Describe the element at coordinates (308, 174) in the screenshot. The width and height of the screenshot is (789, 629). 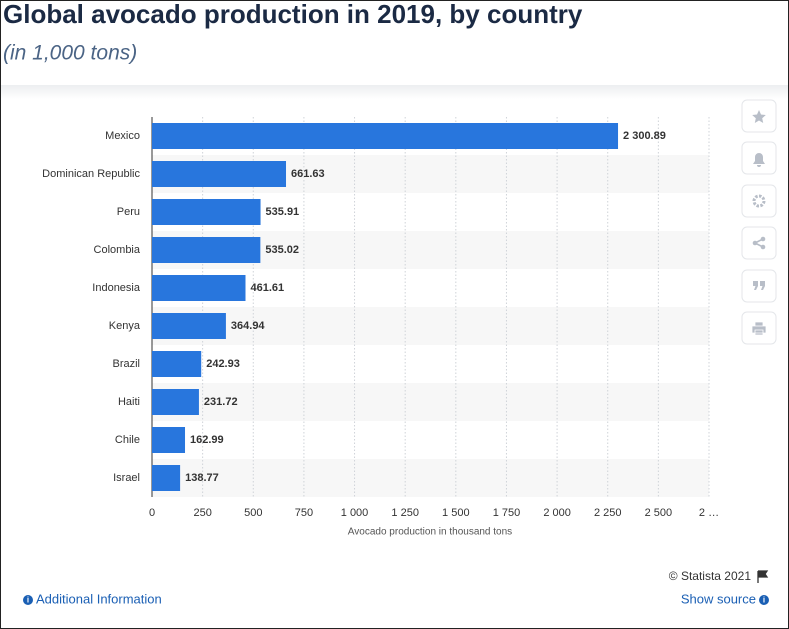
I see `data-label: 661.63` at that location.